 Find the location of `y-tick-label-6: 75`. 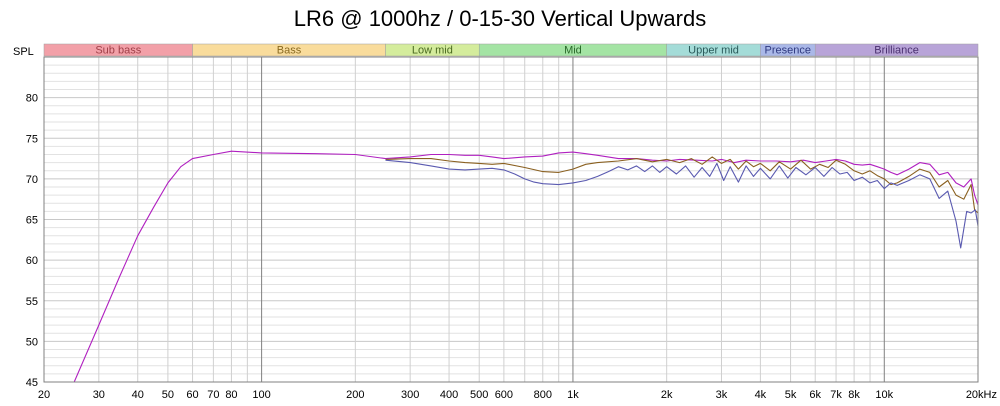

y-tick-label-6: 75 is located at coordinates (32, 139).